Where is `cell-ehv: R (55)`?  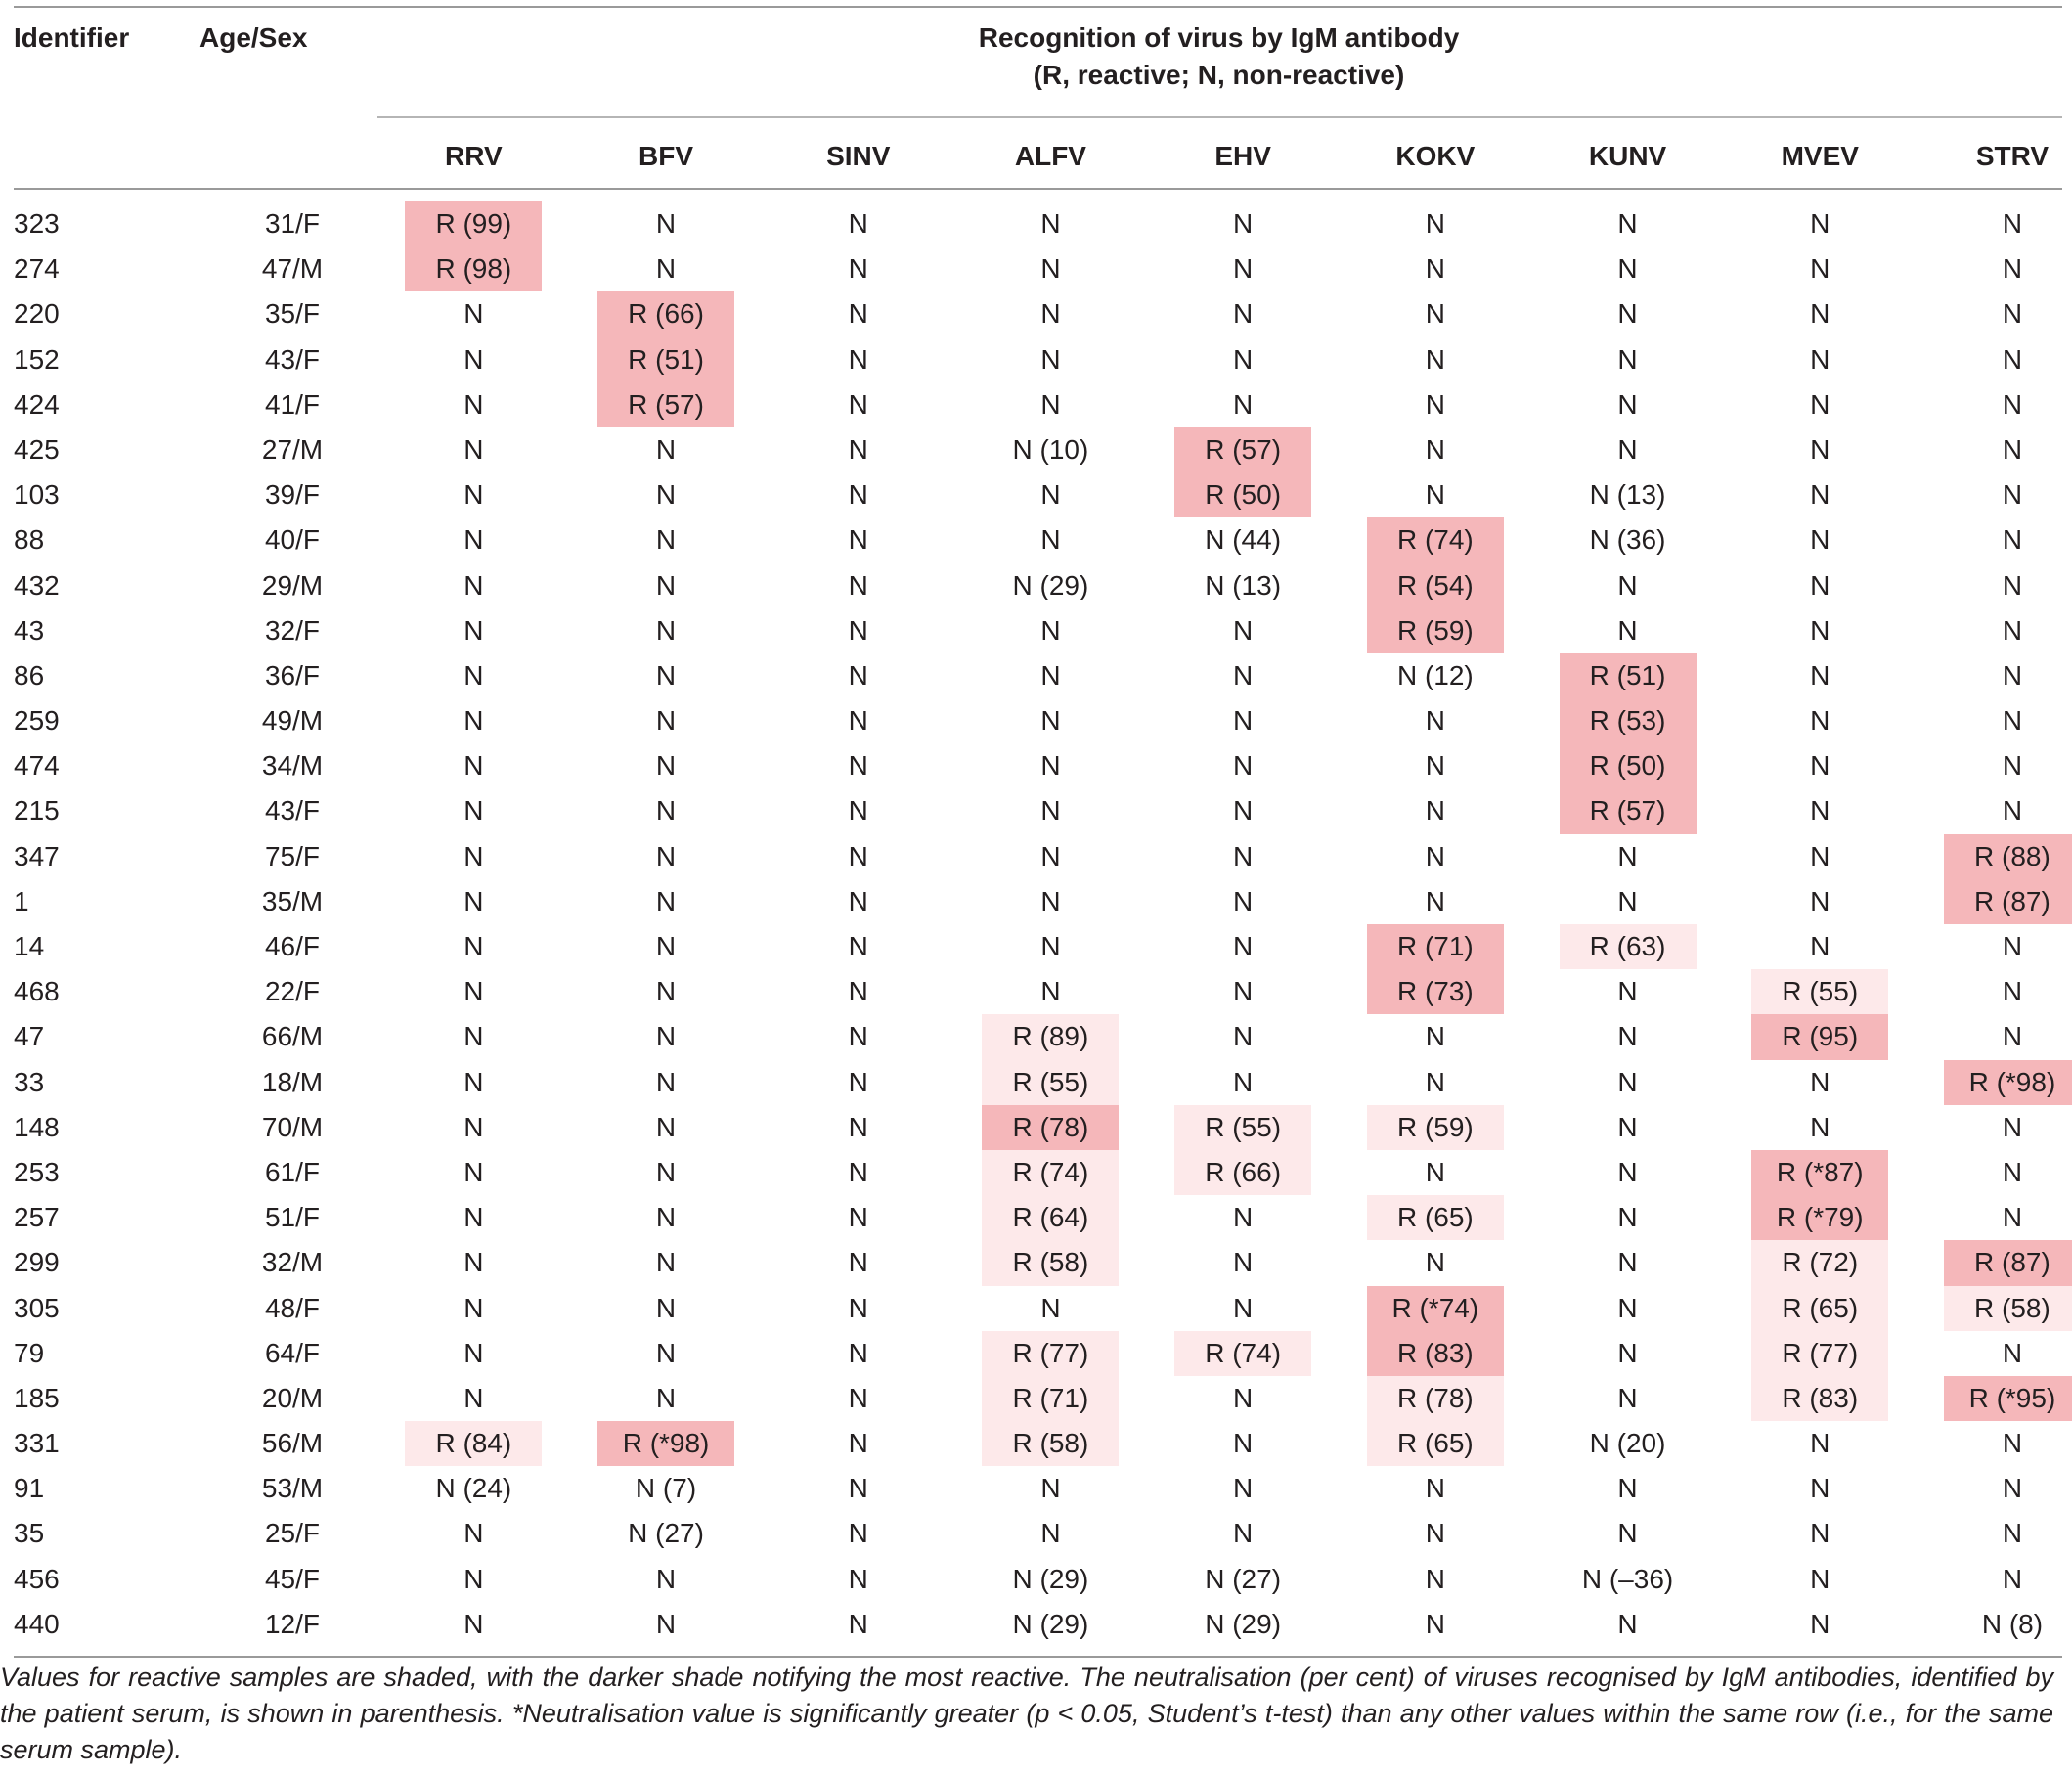 cell-ehv: R (55) is located at coordinates (1243, 1127).